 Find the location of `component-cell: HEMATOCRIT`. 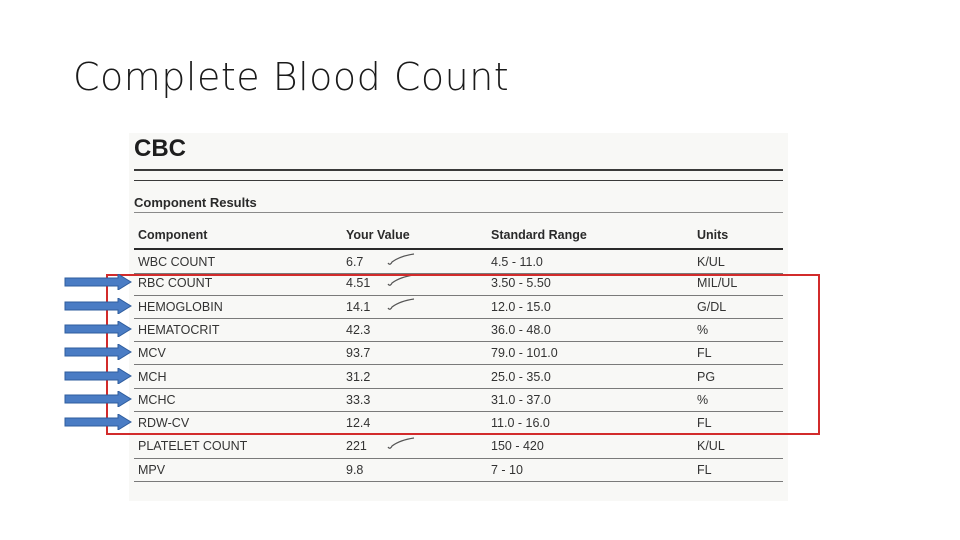

component-cell: HEMATOCRIT is located at coordinates (179, 329).